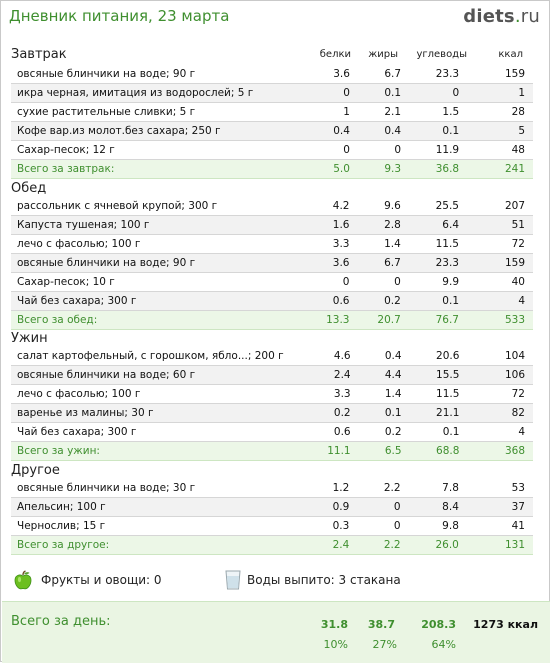 The height and width of the screenshot is (663, 550). What do you see at coordinates (159, 432) in the screenshot?
I see `food-name: Чай без сахара; 300 г` at bounding box center [159, 432].